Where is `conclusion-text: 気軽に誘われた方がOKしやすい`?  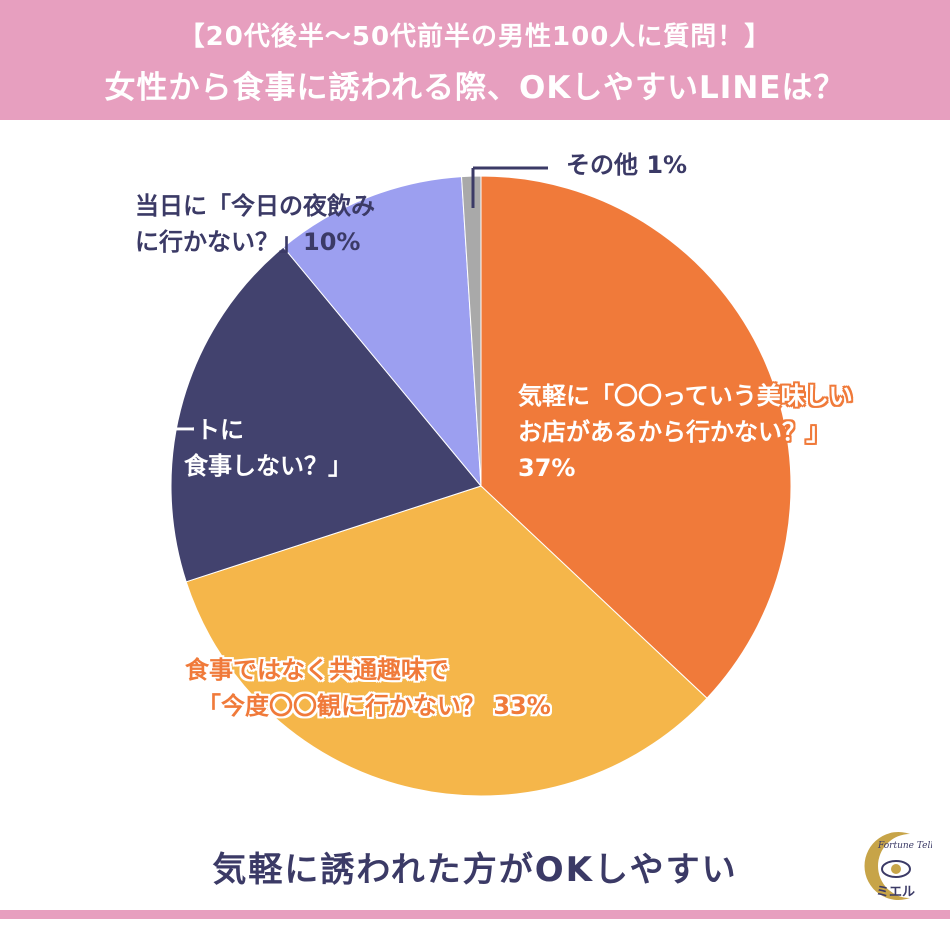 conclusion-text: 気軽に誘われた方がOKしやすい is located at coordinates (475, 870).